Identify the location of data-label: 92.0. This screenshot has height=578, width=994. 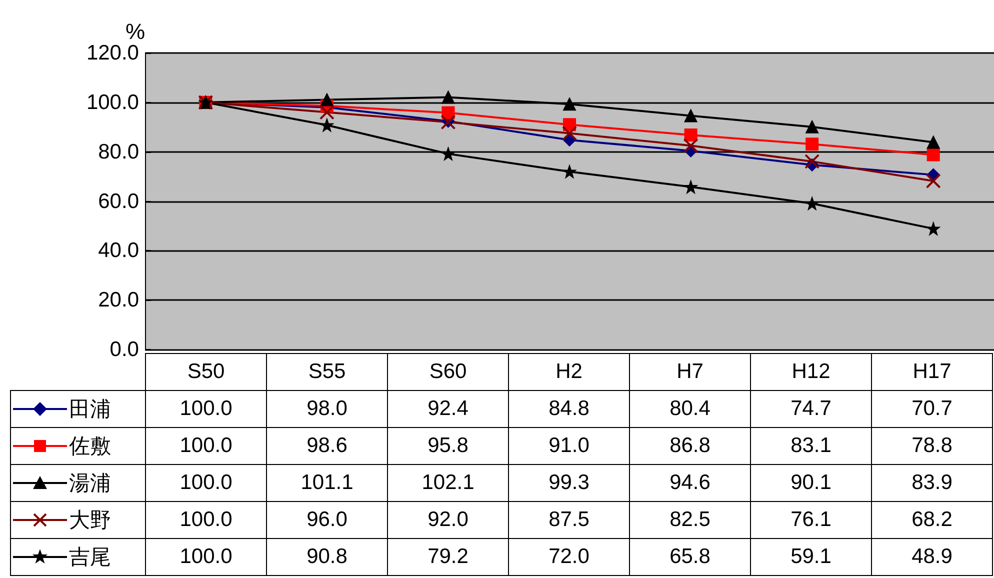
(448, 520).